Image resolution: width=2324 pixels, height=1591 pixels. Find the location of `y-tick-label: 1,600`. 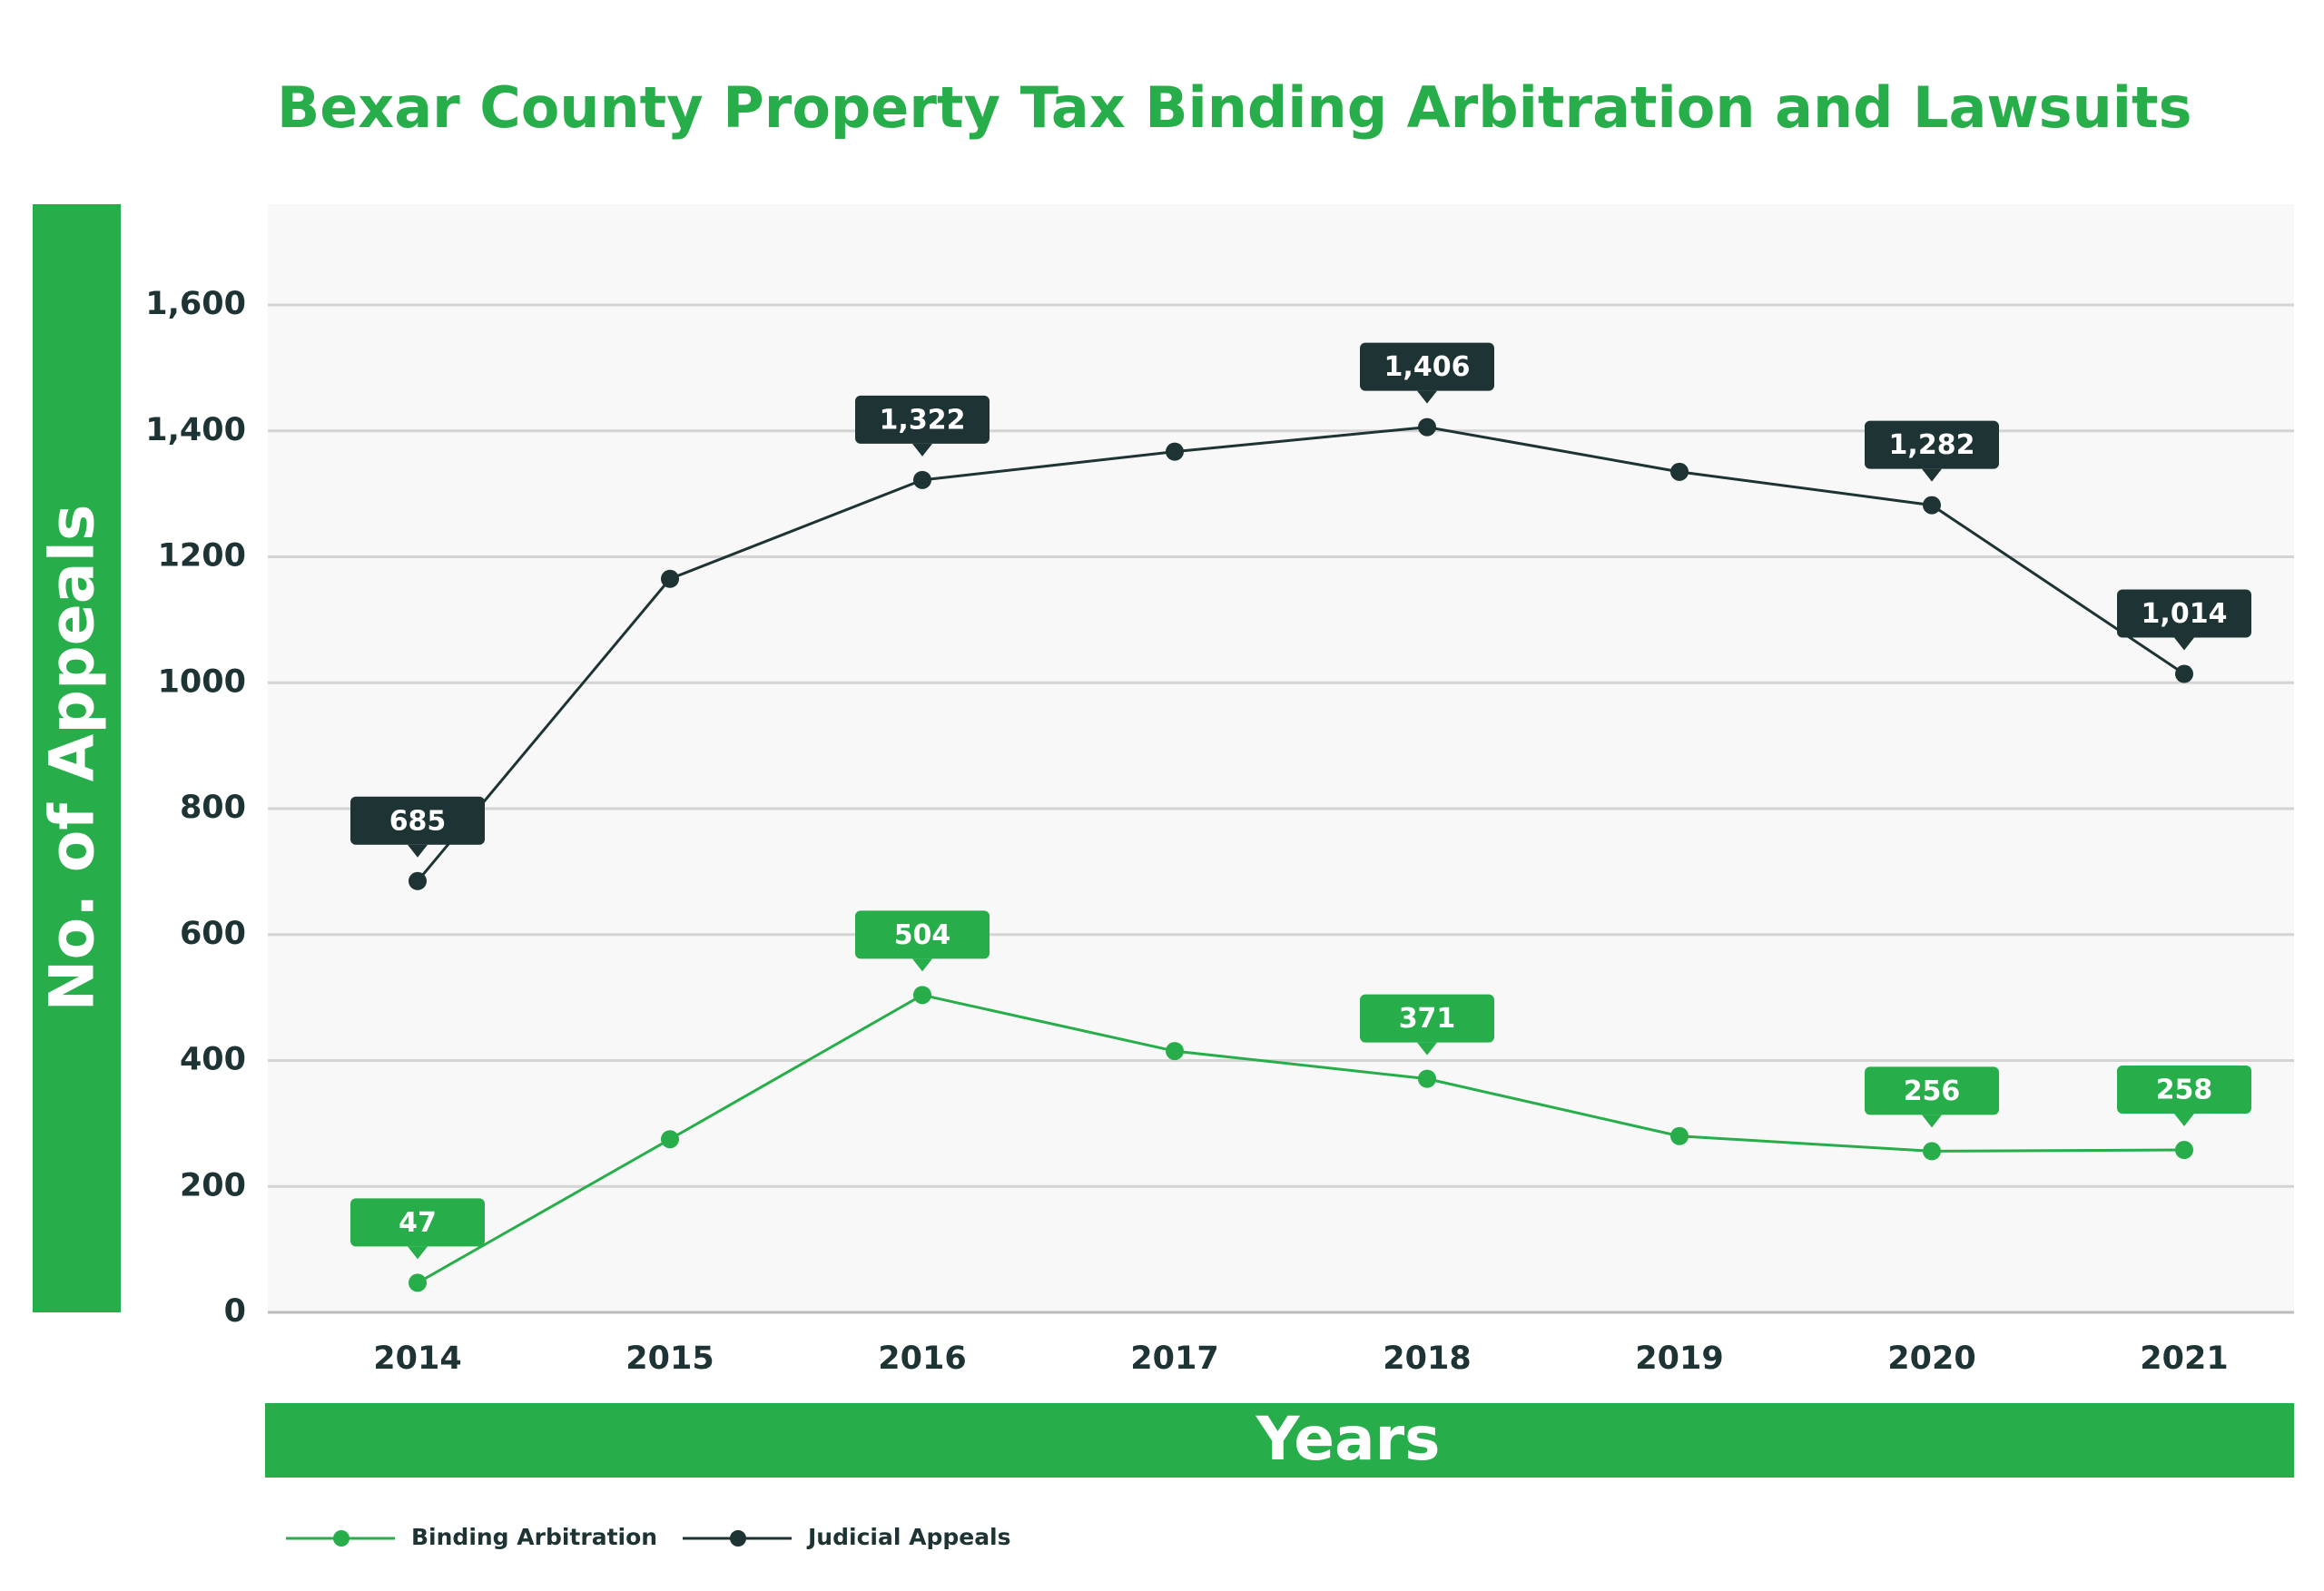

y-tick-label: 1,600 is located at coordinates (195, 304).